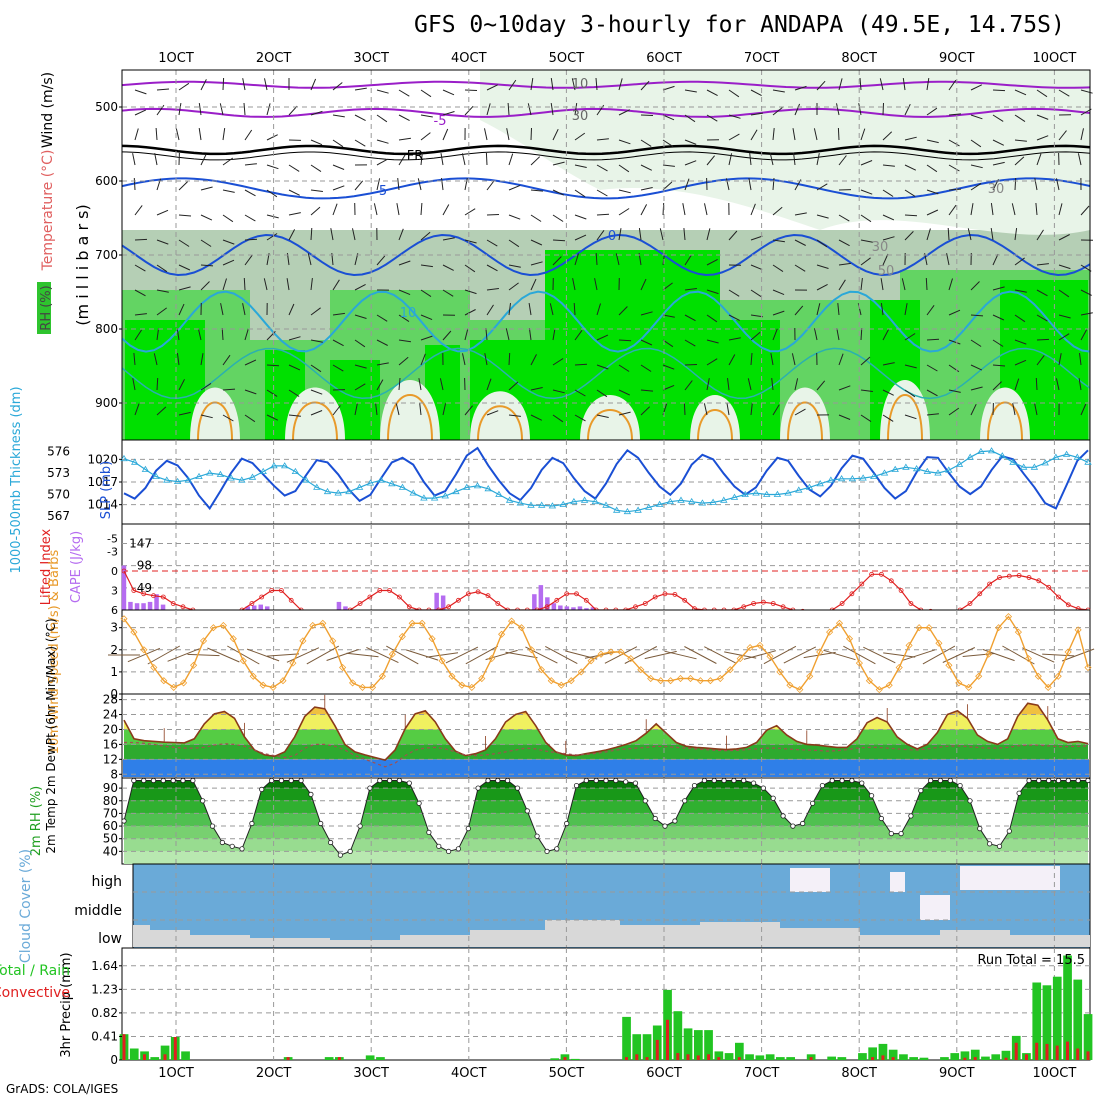 The image size is (1100, 1100). I want to click on temperature-line, so click(606, 731).